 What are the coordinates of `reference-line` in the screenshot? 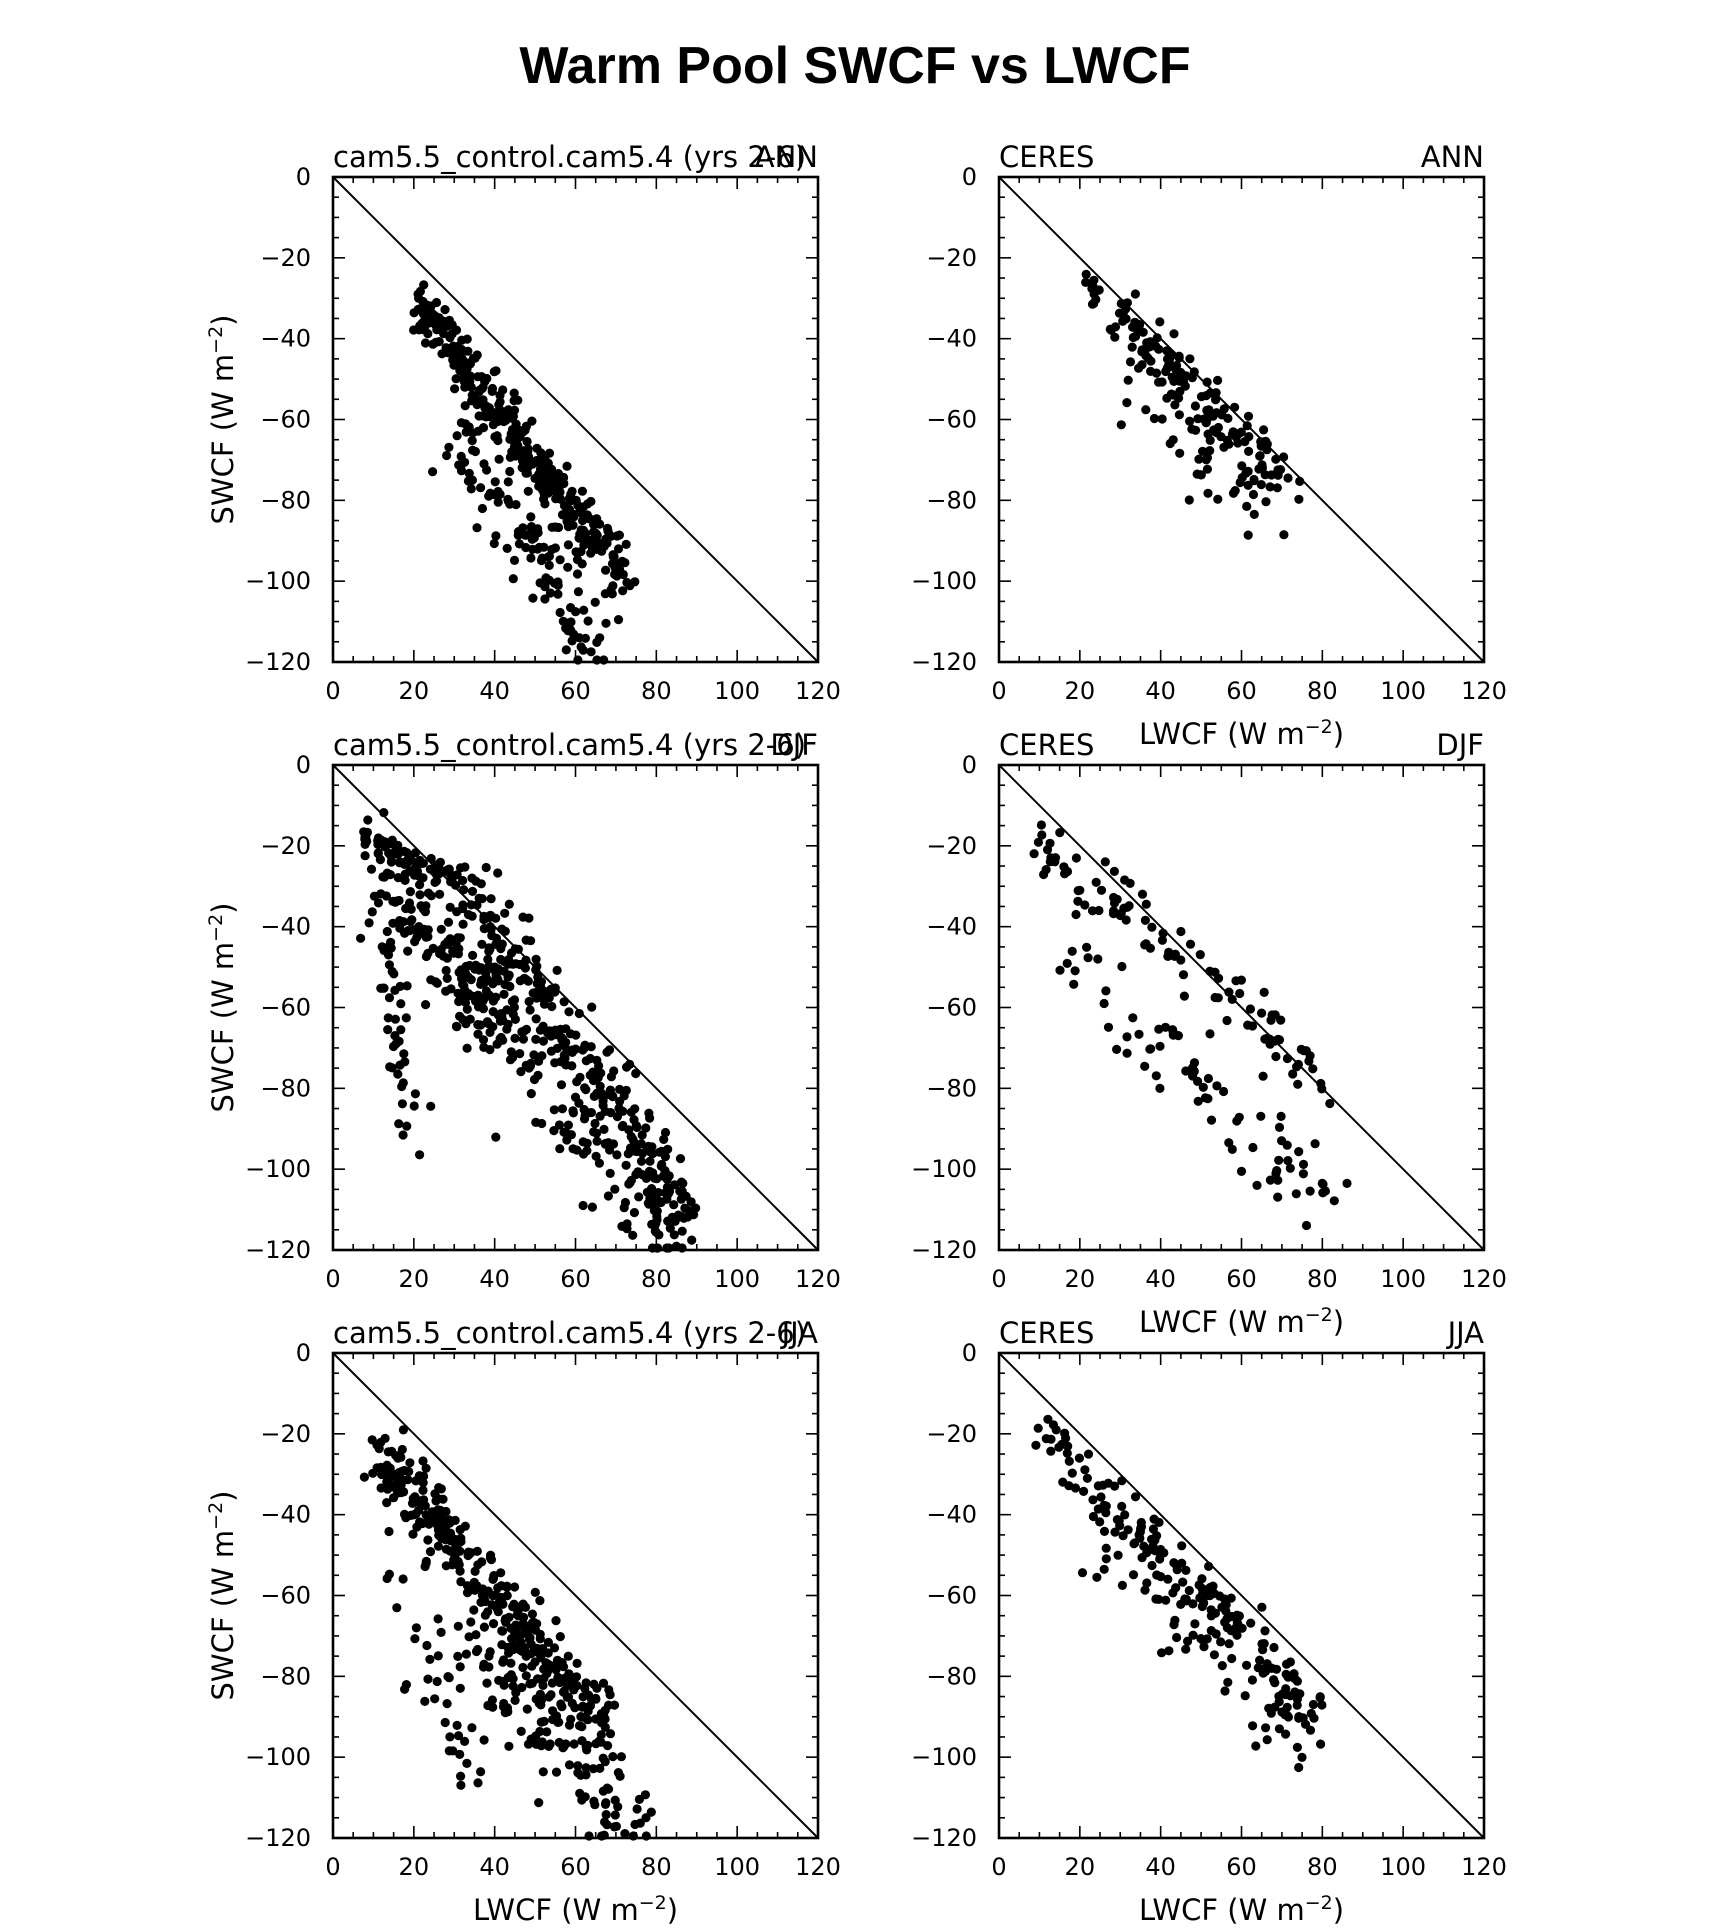 It's located at (575, 1595).